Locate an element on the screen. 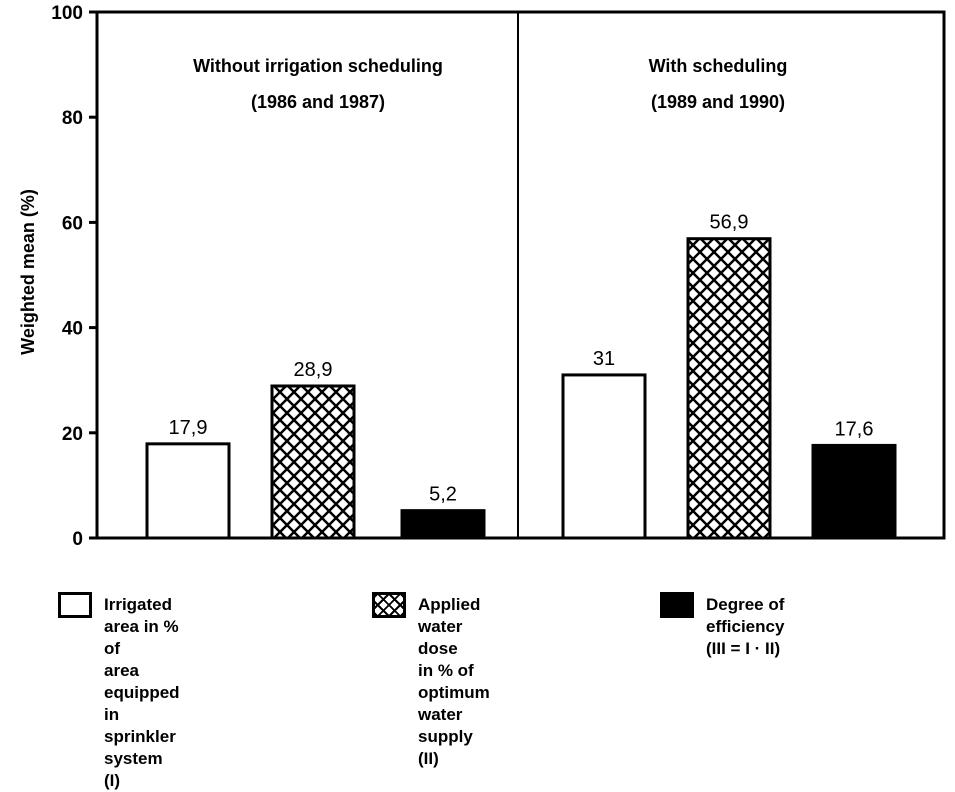 Image resolution: width=955 pixels, height=792 pixels. legend-swatch-empty is located at coordinates (75, 605).